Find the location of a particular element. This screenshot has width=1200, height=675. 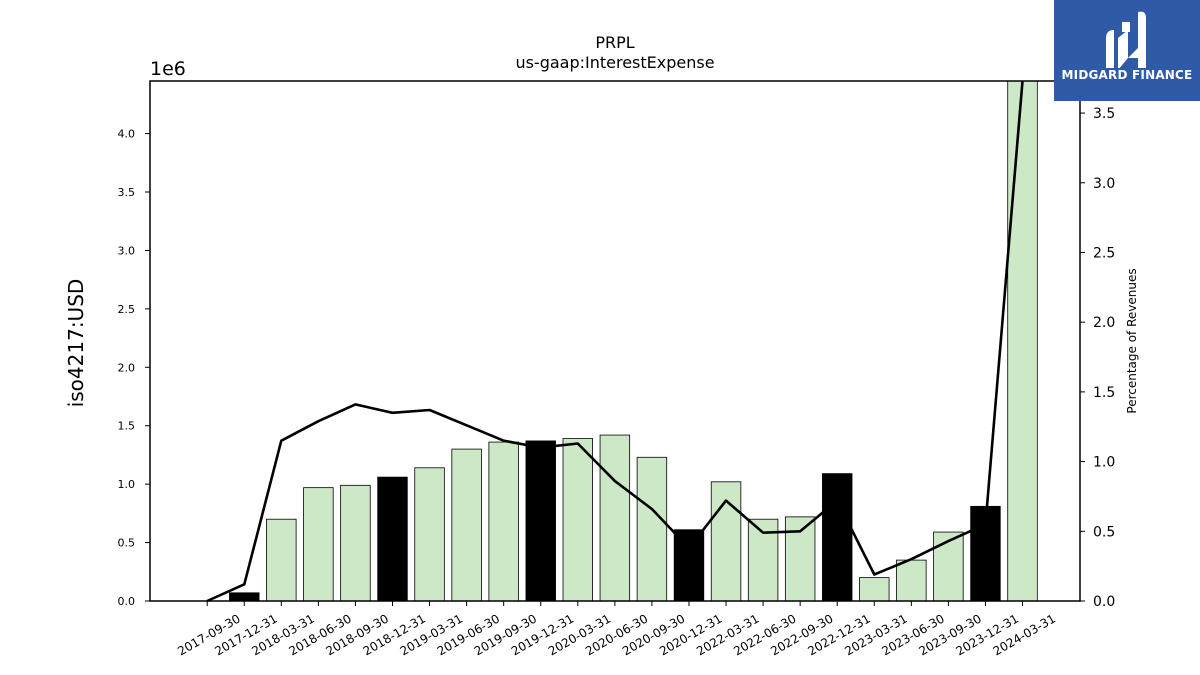

y-tick-label: 4.0 is located at coordinates (127, 134).